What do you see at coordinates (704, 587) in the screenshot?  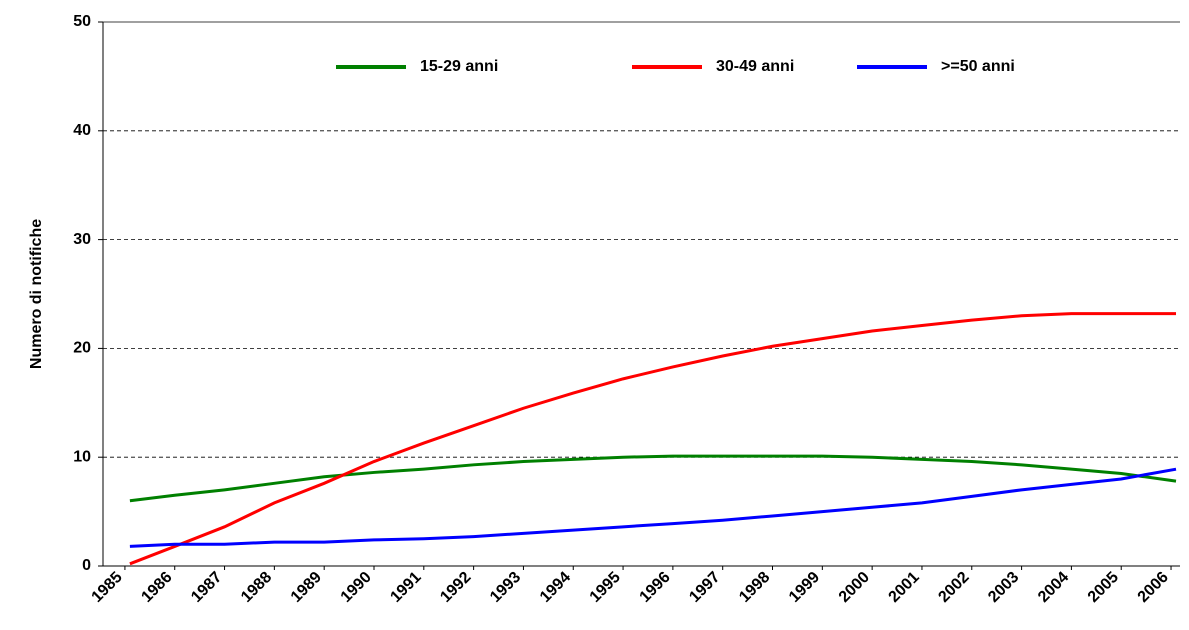 I see `x-tick-label: 1997` at bounding box center [704, 587].